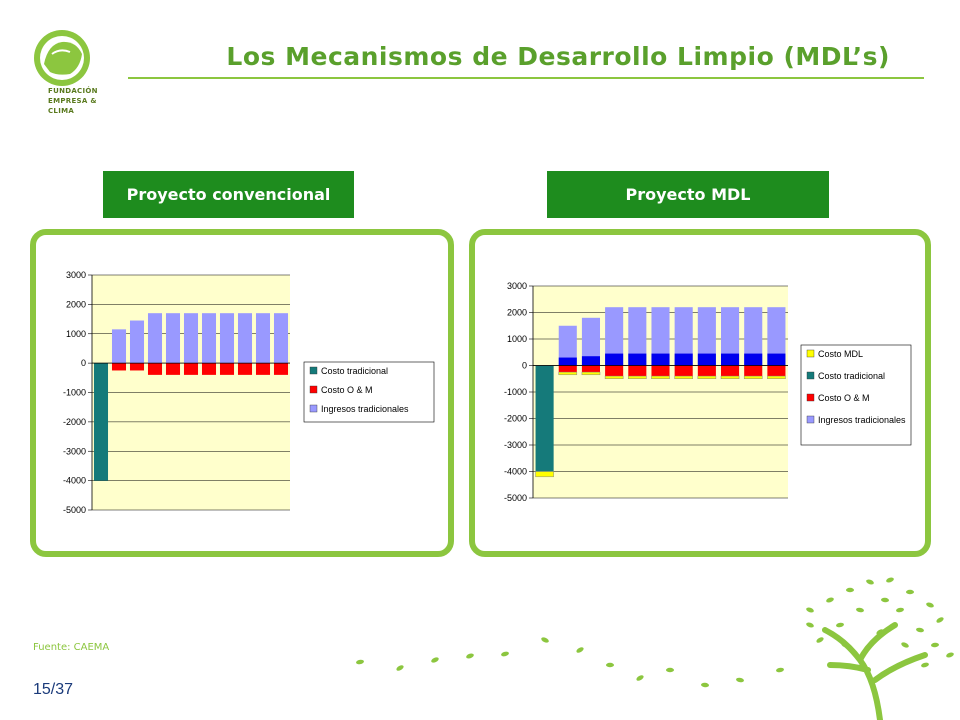 This screenshot has height=720, width=960. What do you see at coordinates (74, 510) in the screenshot?
I see `y-tick-label: -5000` at bounding box center [74, 510].